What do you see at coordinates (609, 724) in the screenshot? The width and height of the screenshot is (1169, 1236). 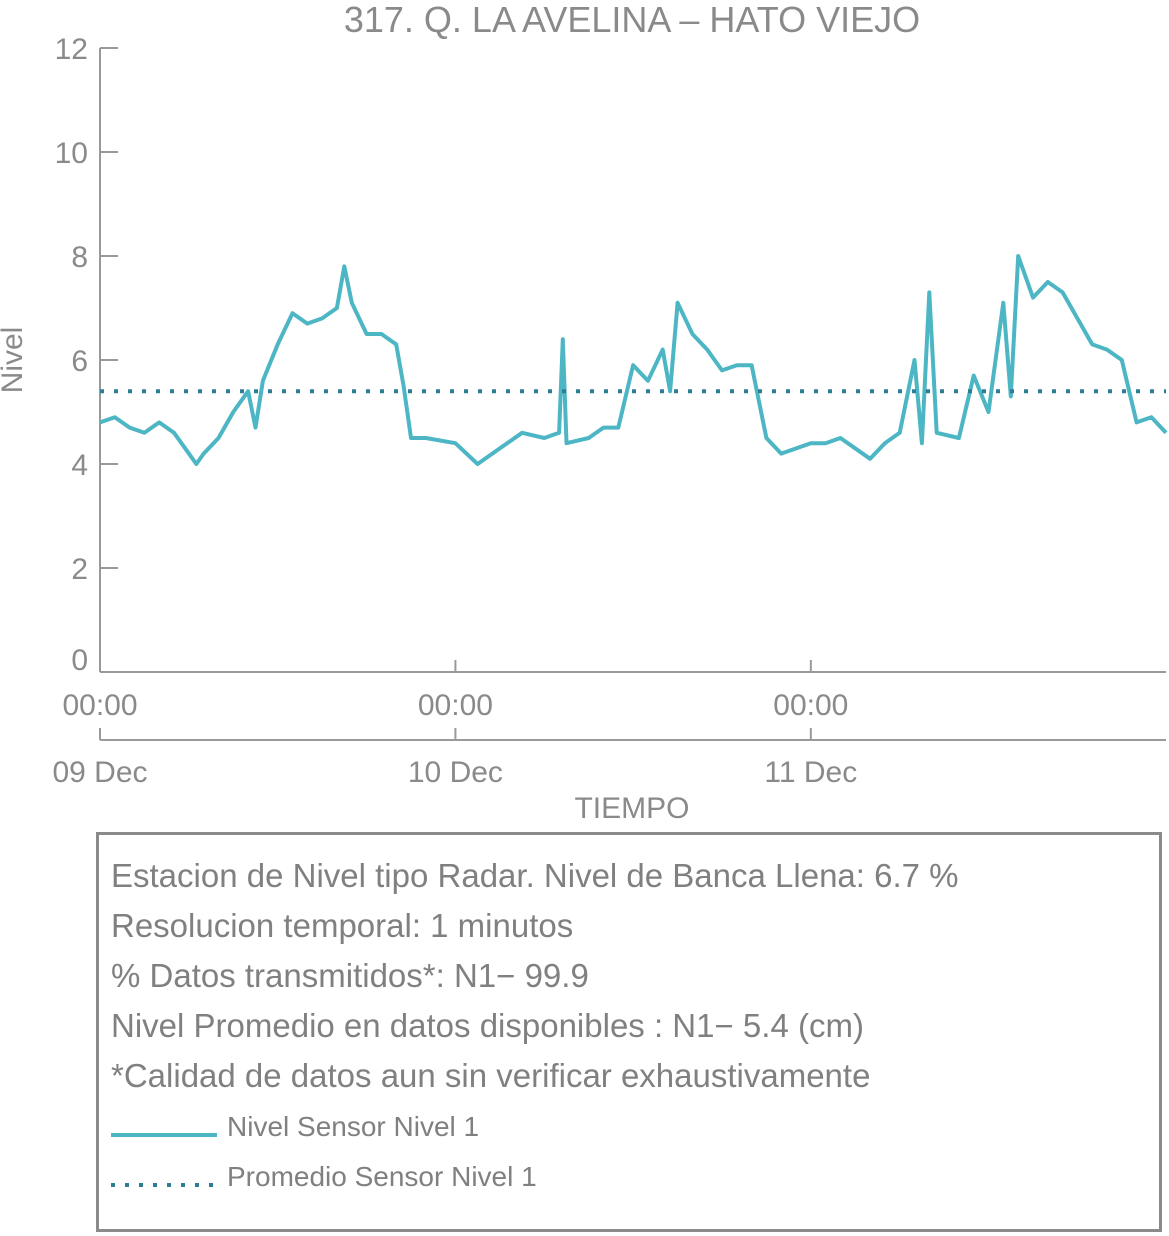 I see `x-axis: 00:00 09 Dec 00:00 10 Dec 00:00 11 Dec` at bounding box center [609, 724].